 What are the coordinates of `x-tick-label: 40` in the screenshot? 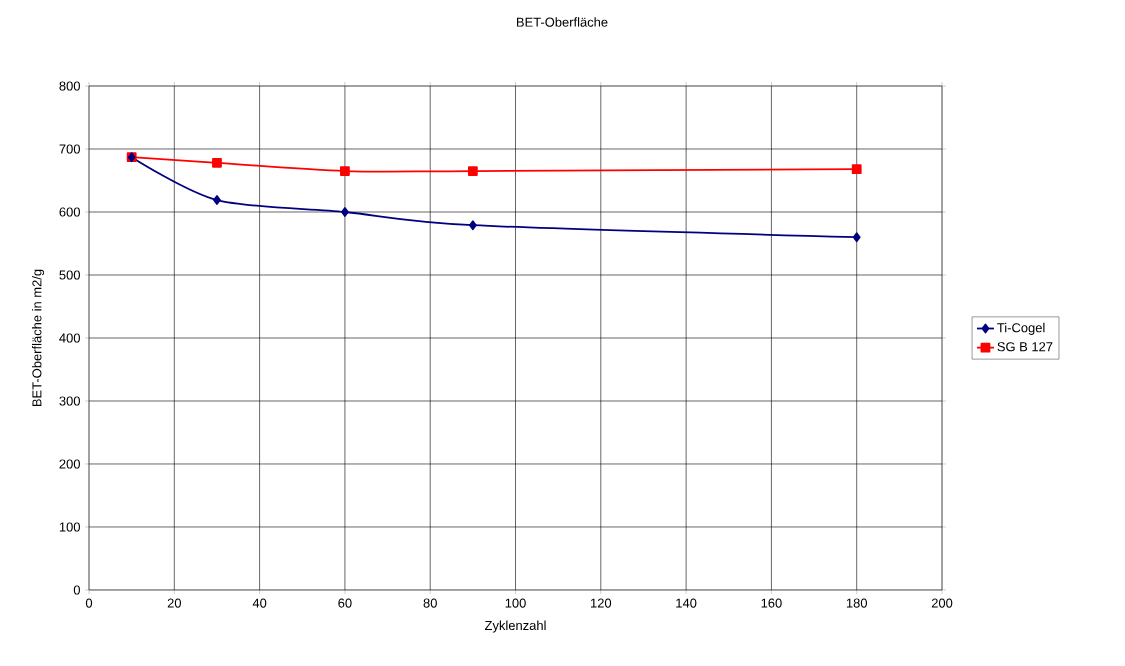 It's located at (259, 603).